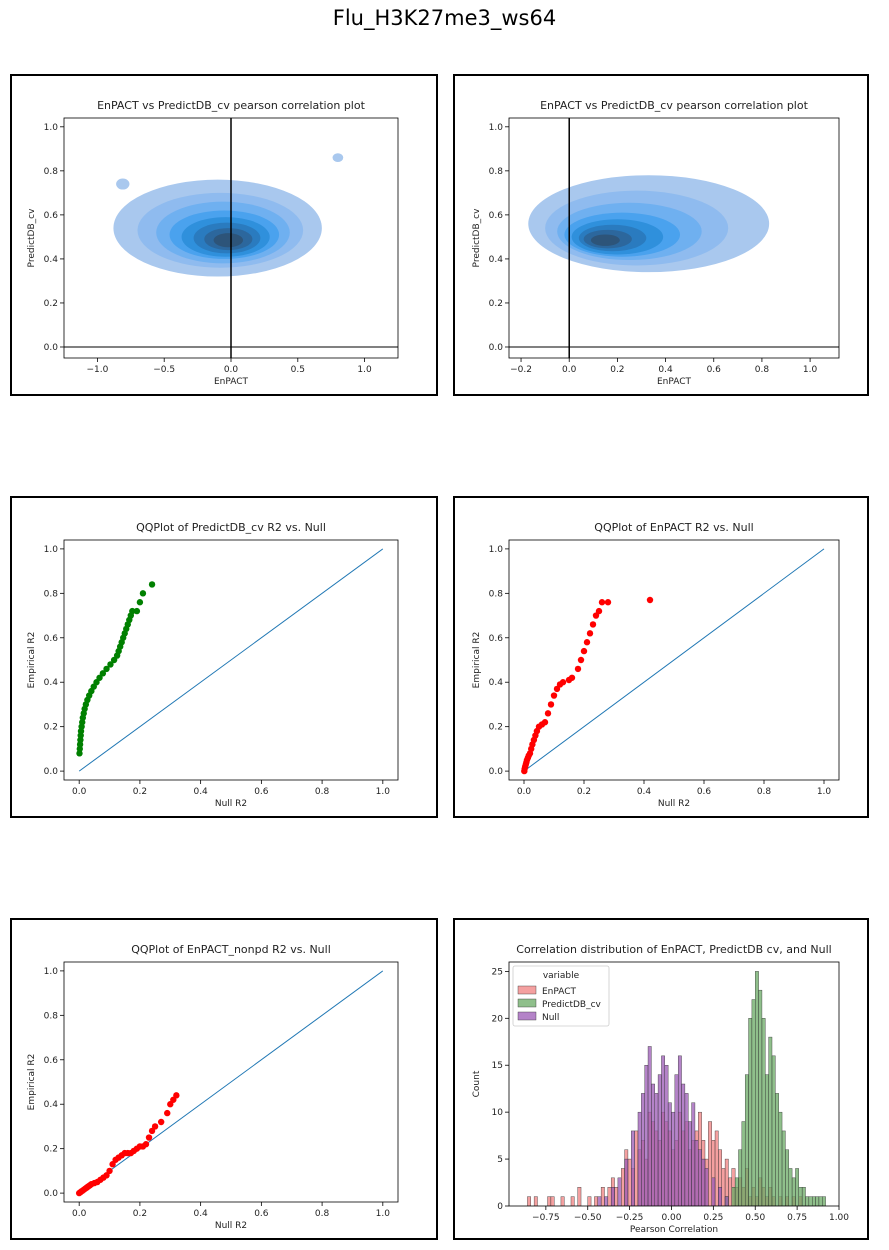 The image size is (889, 1250). Describe the element at coordinates (231, 1226) in the screenshot. I see `x-axis-label: Null R2` at that location.